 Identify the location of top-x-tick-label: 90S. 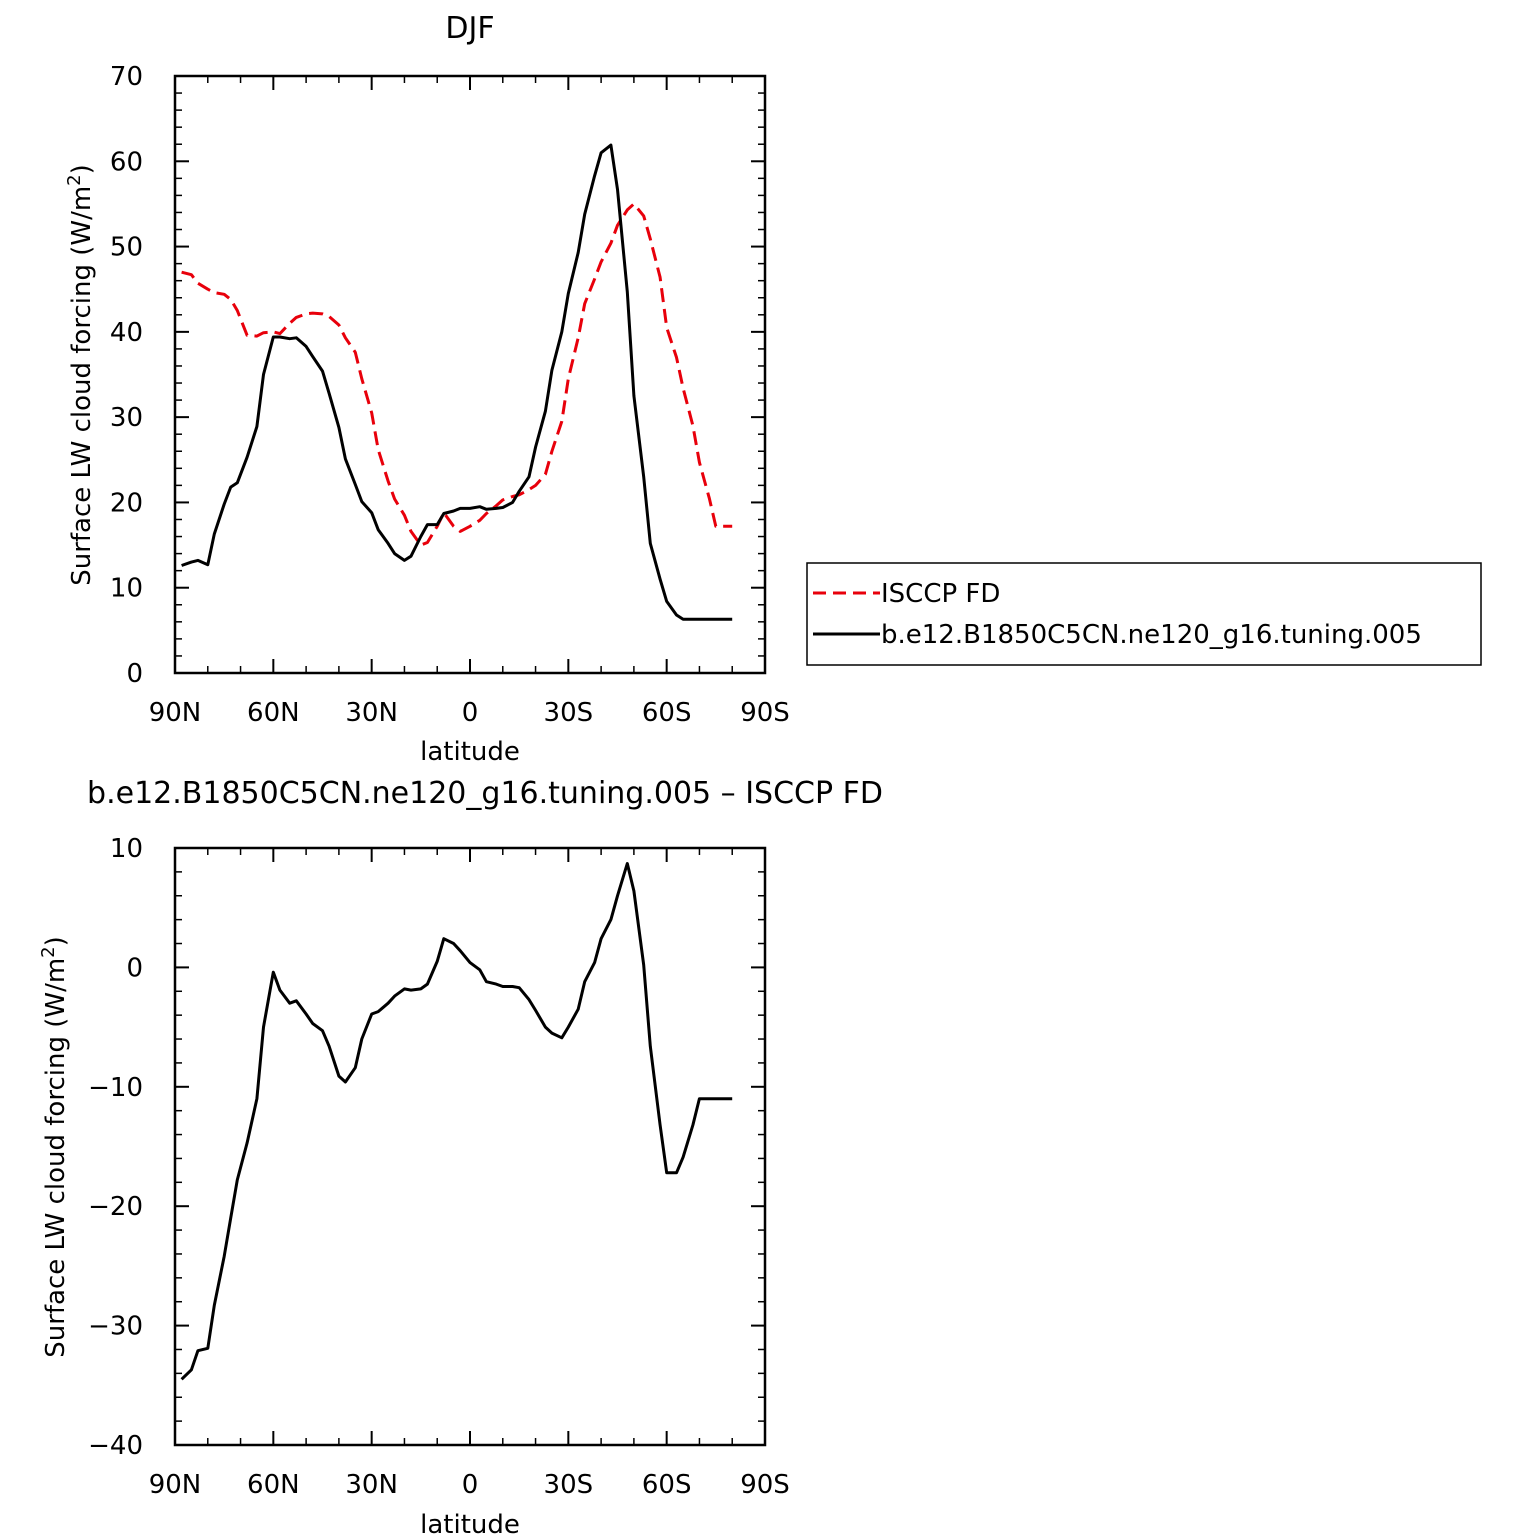
(765, 713).